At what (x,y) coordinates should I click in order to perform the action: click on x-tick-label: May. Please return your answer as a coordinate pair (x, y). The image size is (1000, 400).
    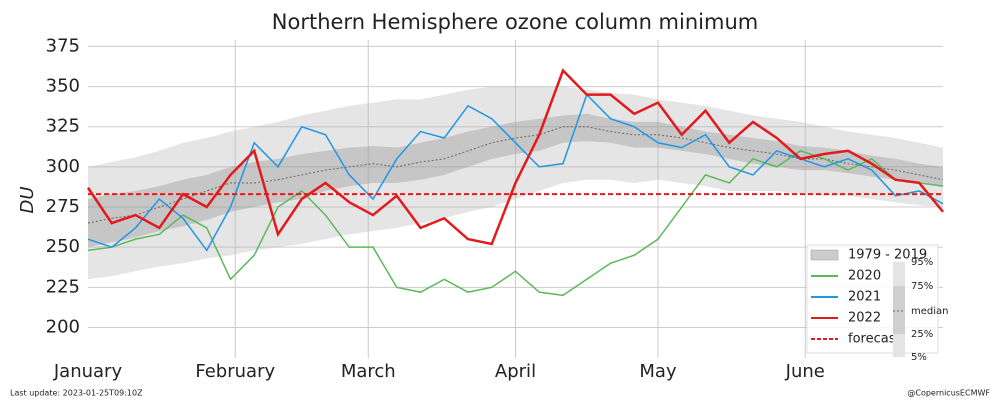
    Looking at the image, I should click on (658, 371).